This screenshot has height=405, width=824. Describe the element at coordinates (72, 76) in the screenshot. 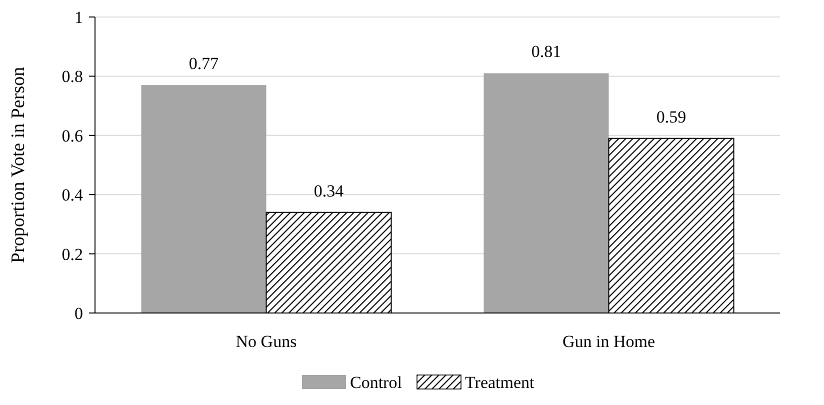

I see `y-tick-label: 0.8` at that location.